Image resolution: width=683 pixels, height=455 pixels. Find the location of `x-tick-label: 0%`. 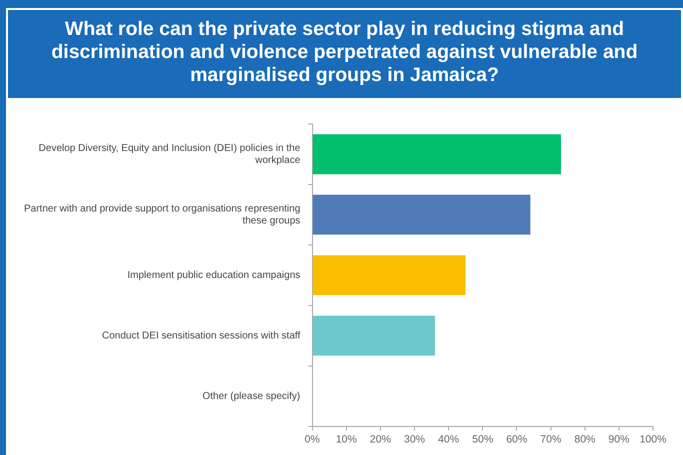

x-tick-label: 0% is located at coordinates (312, 440).